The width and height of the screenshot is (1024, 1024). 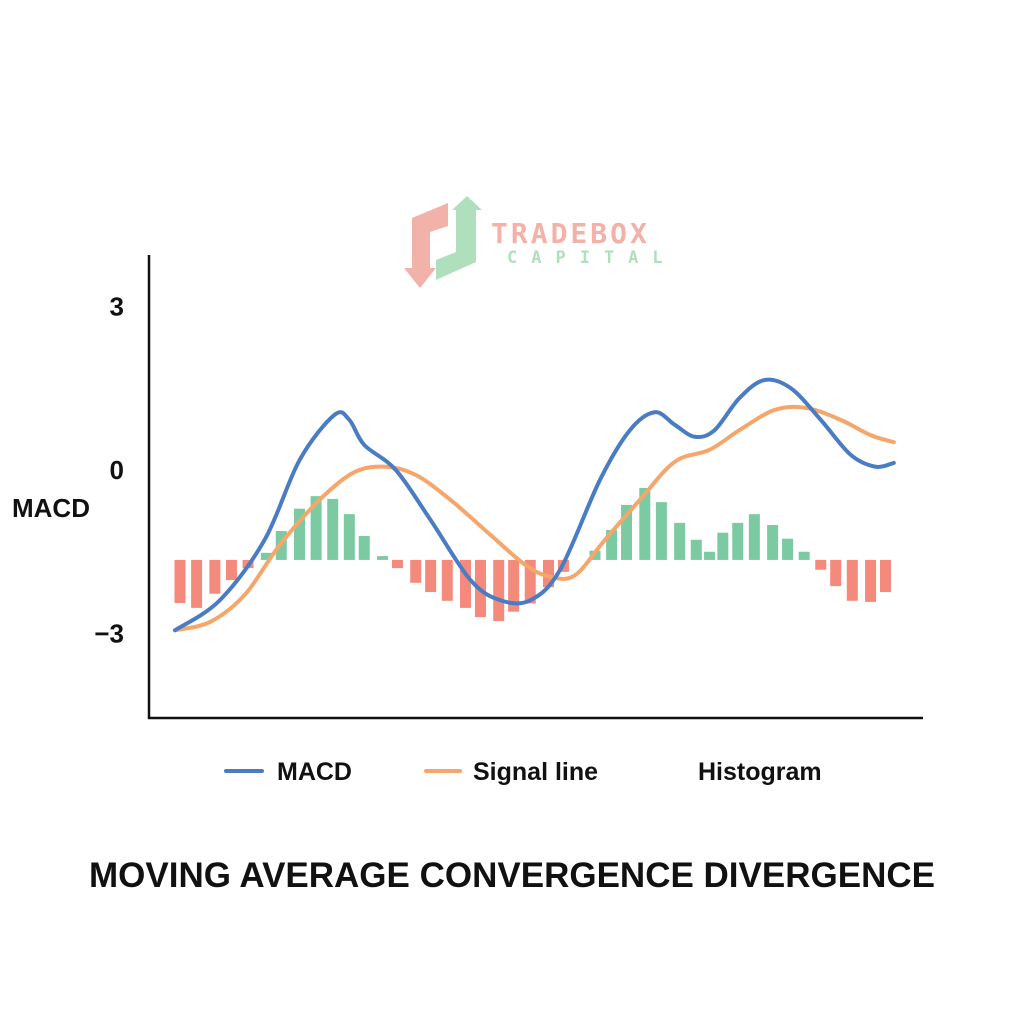 What do you see at coordinates (760, 772) in the screenshot?
I see `legend-histogram-label: Histogram` at bounding box center [760, 772].